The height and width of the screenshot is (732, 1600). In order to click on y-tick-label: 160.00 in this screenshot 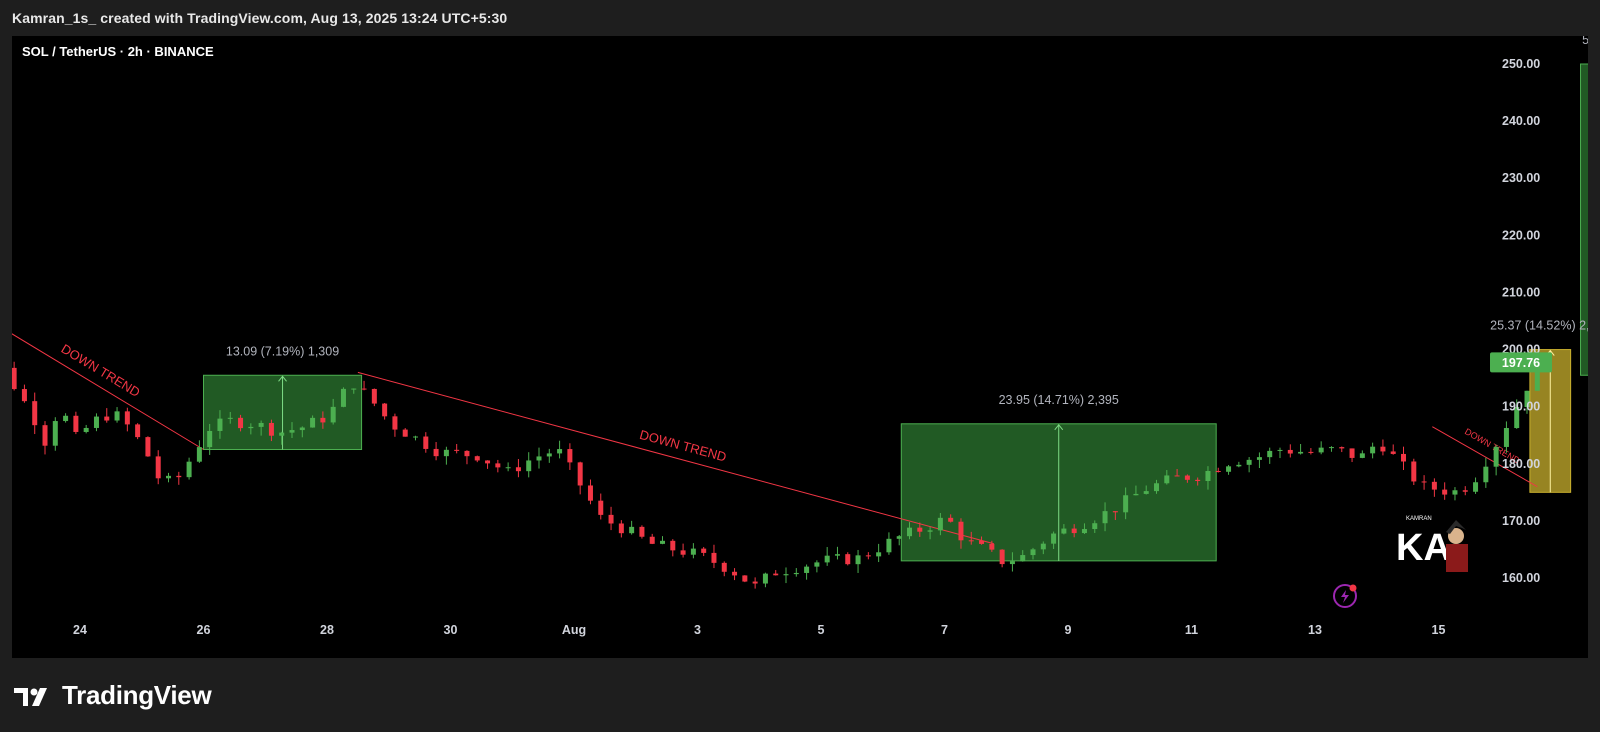, I will do `click(1521, 578)`.